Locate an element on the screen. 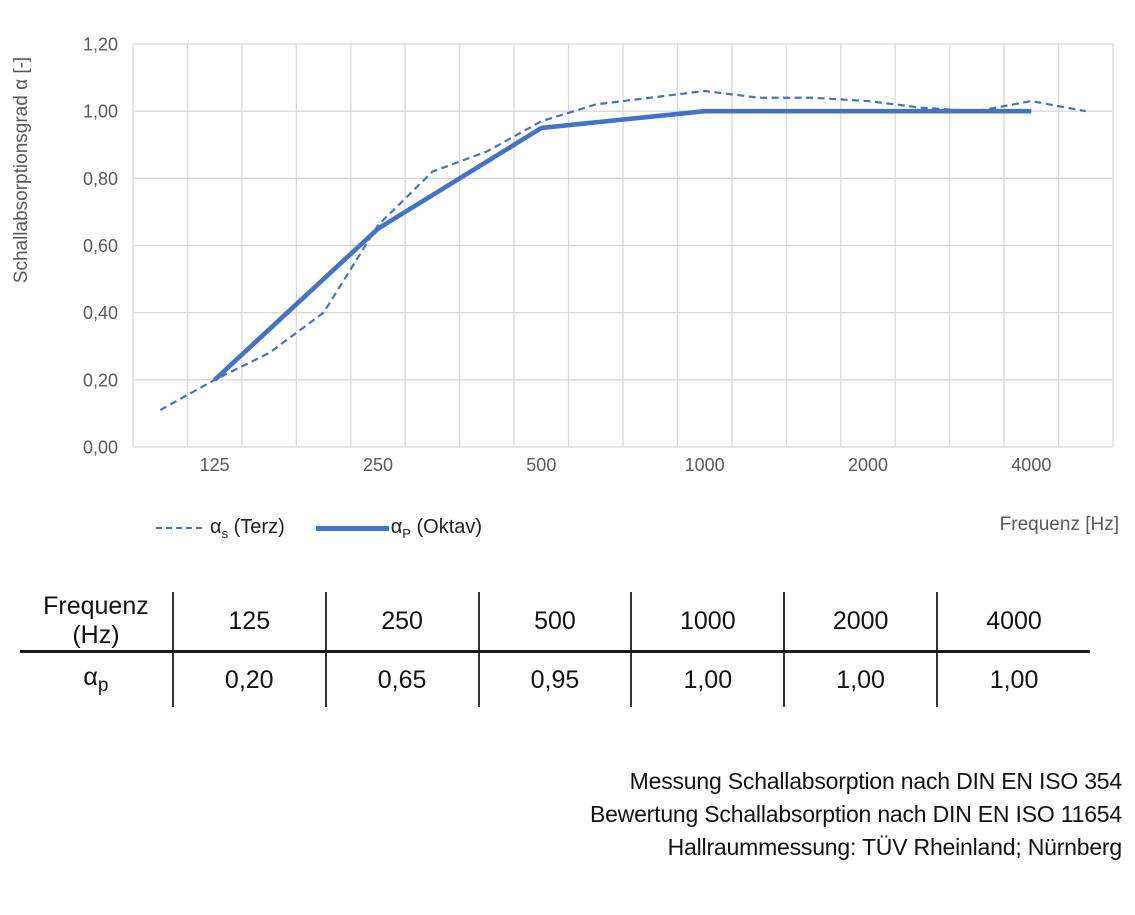  alpha-subscript: s is located at coordinates (225, 533).